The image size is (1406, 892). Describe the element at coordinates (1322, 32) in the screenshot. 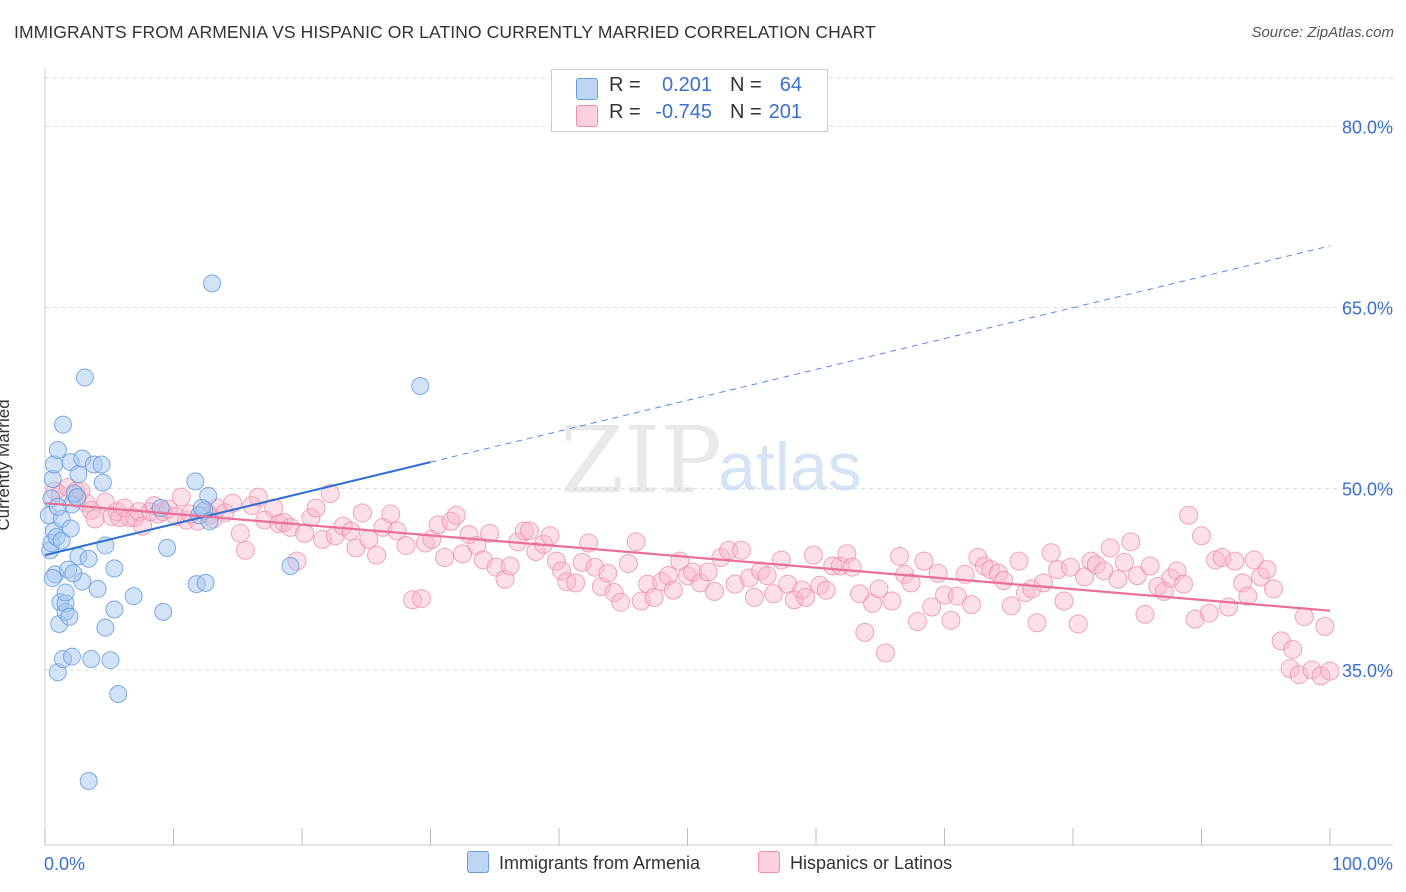

I see `source-label: Source: ZipAtlas.com` at that location.